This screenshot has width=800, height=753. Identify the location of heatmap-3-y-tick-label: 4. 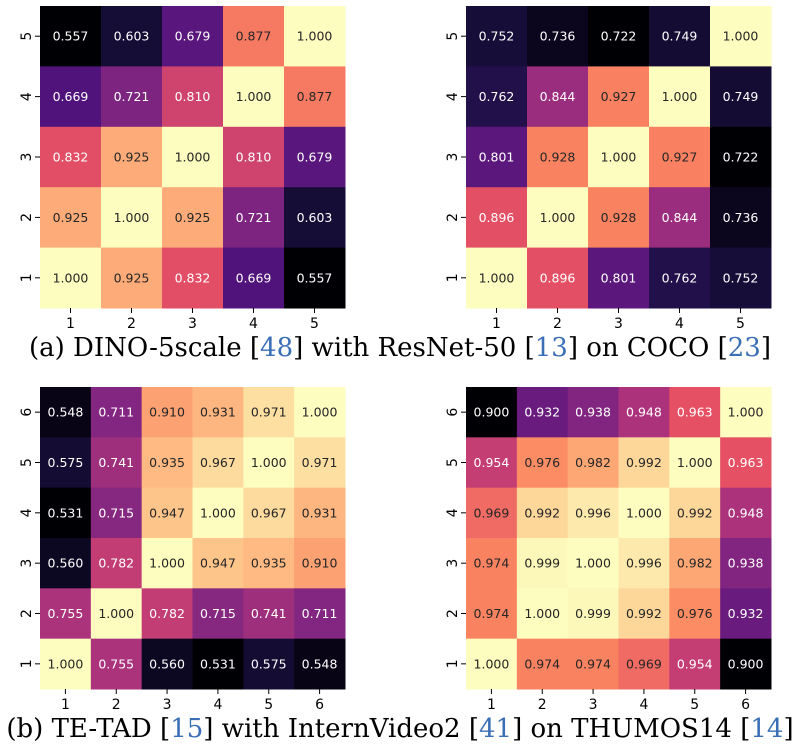
(27, 512).